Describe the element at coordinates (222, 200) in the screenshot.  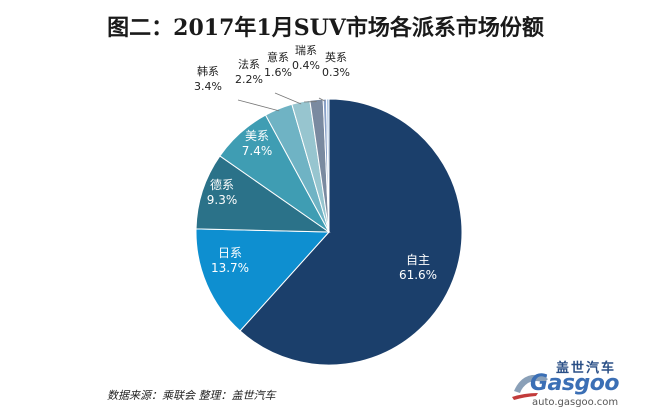
I see `slice-label-2: 9.3%` at that location.